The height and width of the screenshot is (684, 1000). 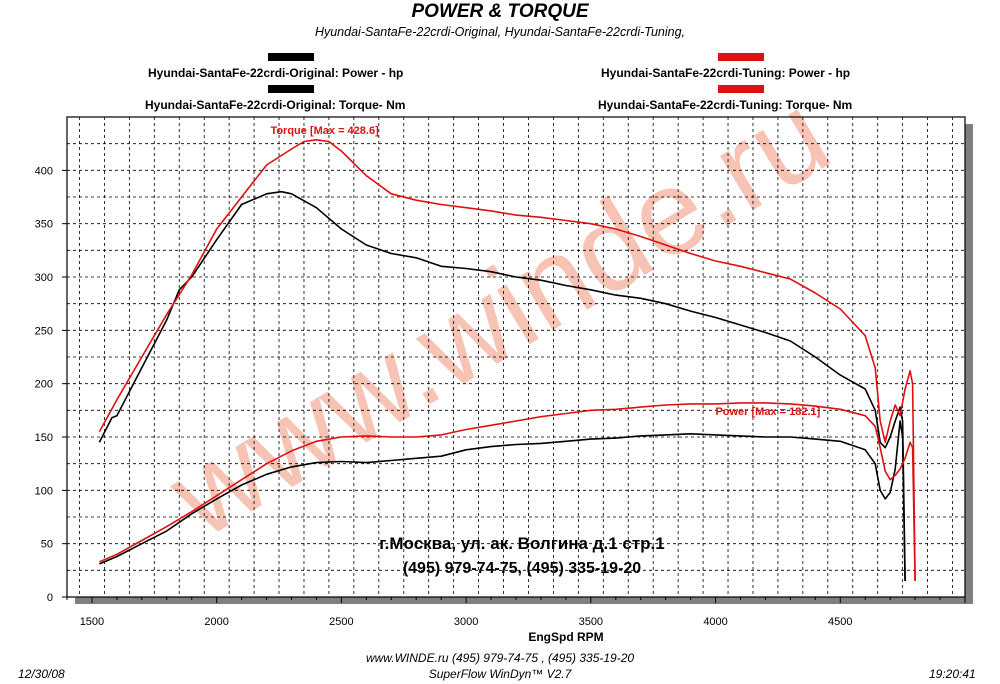 I want to click on footer-time: 19:20:41, so click(x=952, y=674).